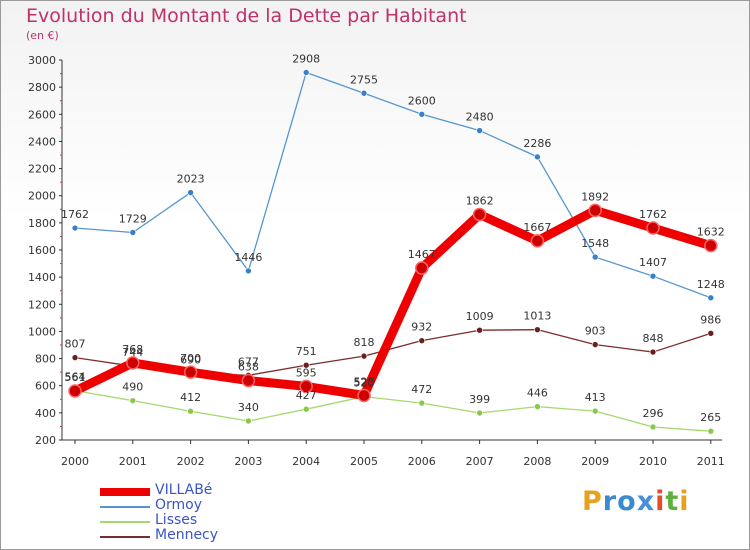 The width and height of the screenshot is (750, 550). Describe the element at coordinates (179, 505) in the screenshot. I see `legend-label: Ormoy` at that location.